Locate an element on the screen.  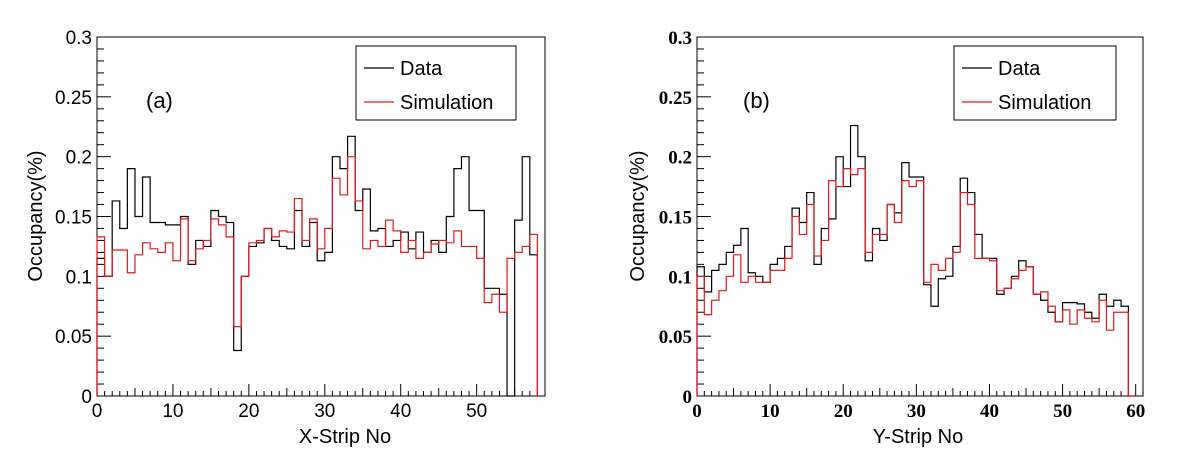
panel-label: (b) is located at coordinates (756, 100).